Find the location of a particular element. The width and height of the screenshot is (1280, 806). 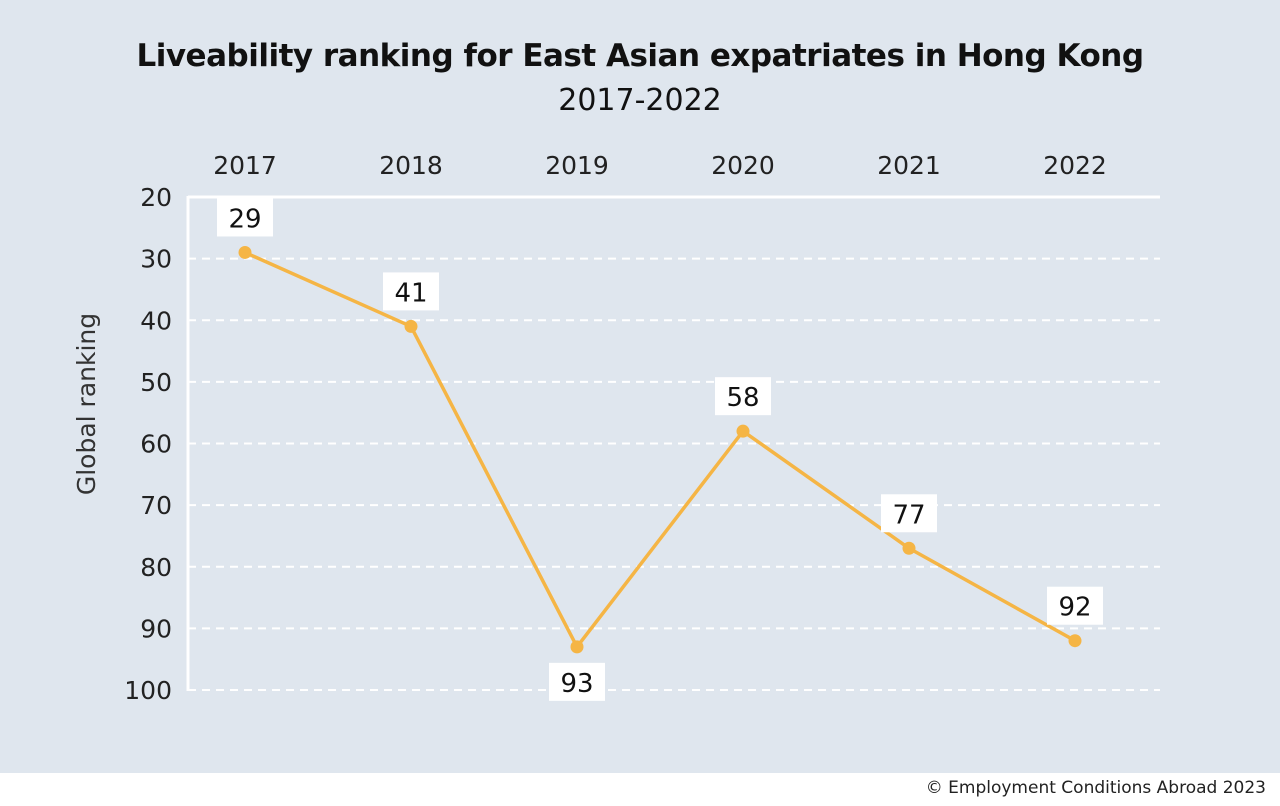

data-label: 41 is located at coordinates (410, 293).